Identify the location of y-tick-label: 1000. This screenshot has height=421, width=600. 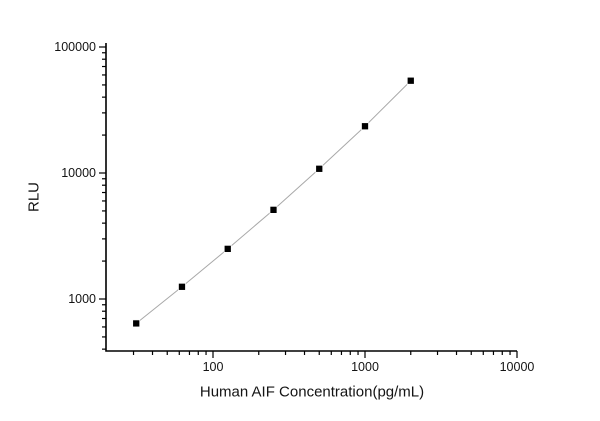
(82, 299).